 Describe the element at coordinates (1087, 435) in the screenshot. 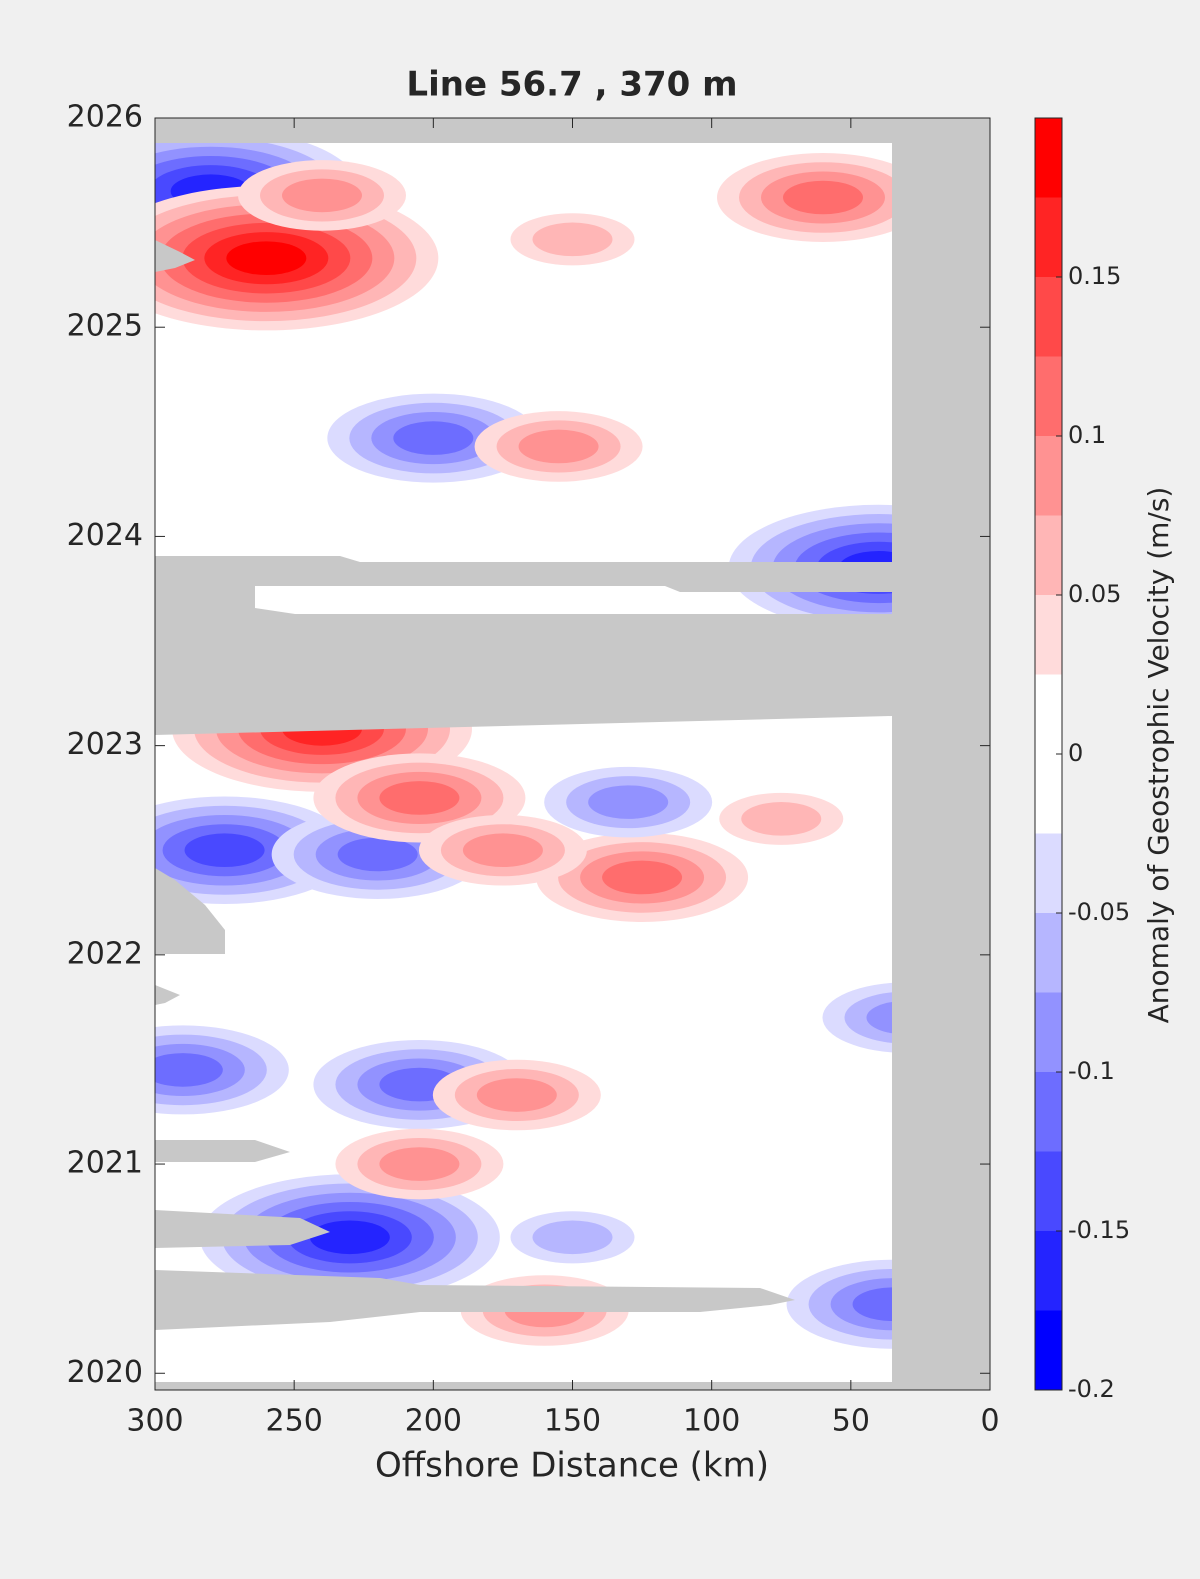

I see `colorbar-tick-label: 0.1` at that location.